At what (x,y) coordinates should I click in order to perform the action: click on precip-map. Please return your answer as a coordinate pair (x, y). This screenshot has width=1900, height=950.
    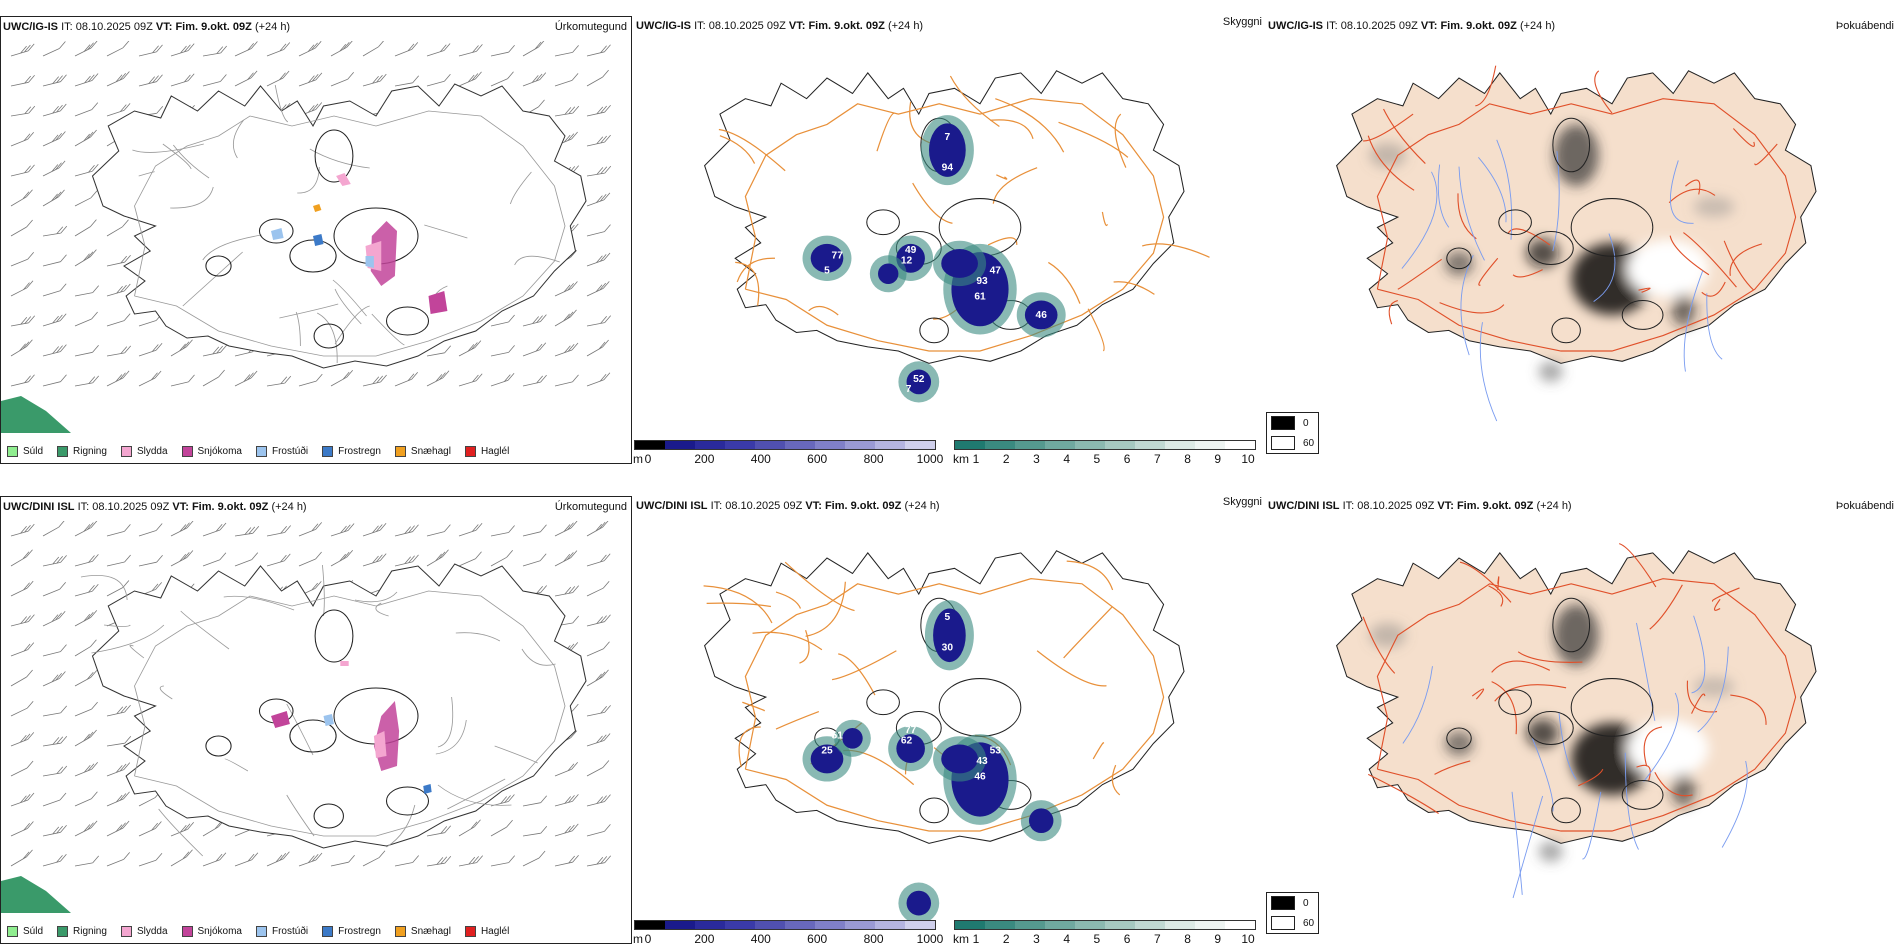
    Looking at the image, I should click on (306, 237).